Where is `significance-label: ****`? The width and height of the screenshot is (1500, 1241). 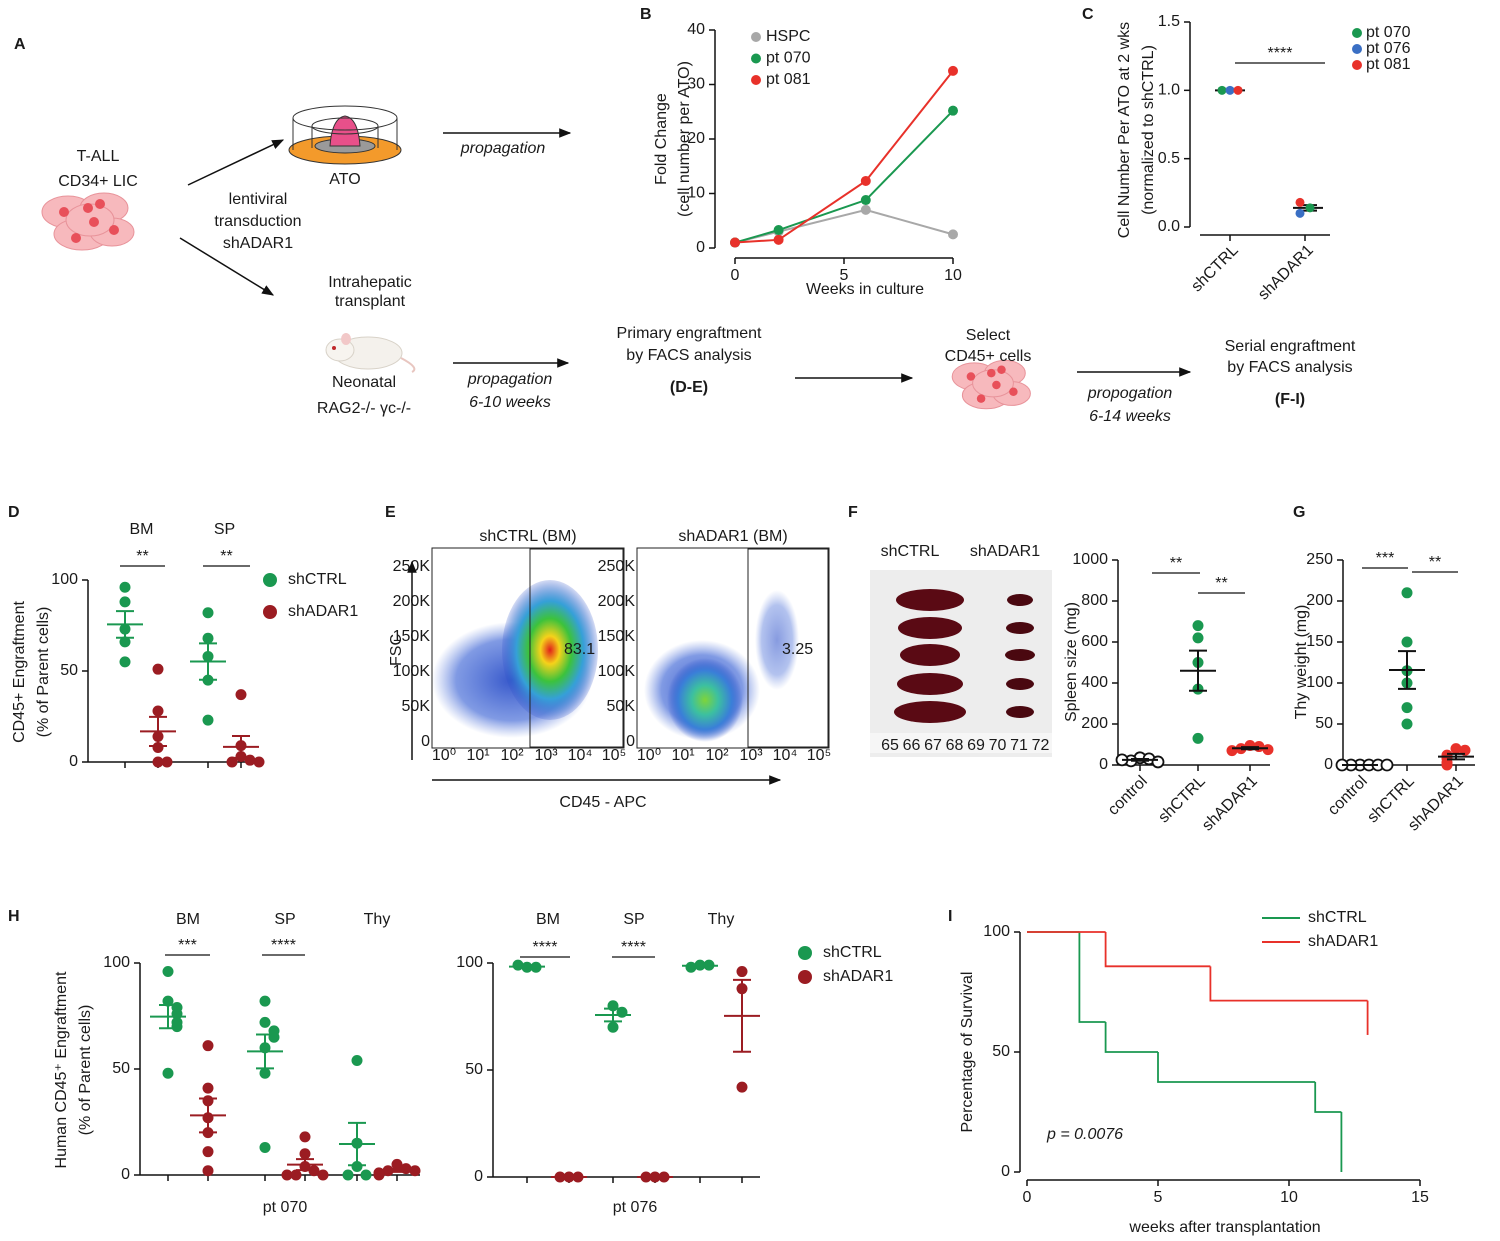 significance-label: **** is located at coordinates (283, 945).